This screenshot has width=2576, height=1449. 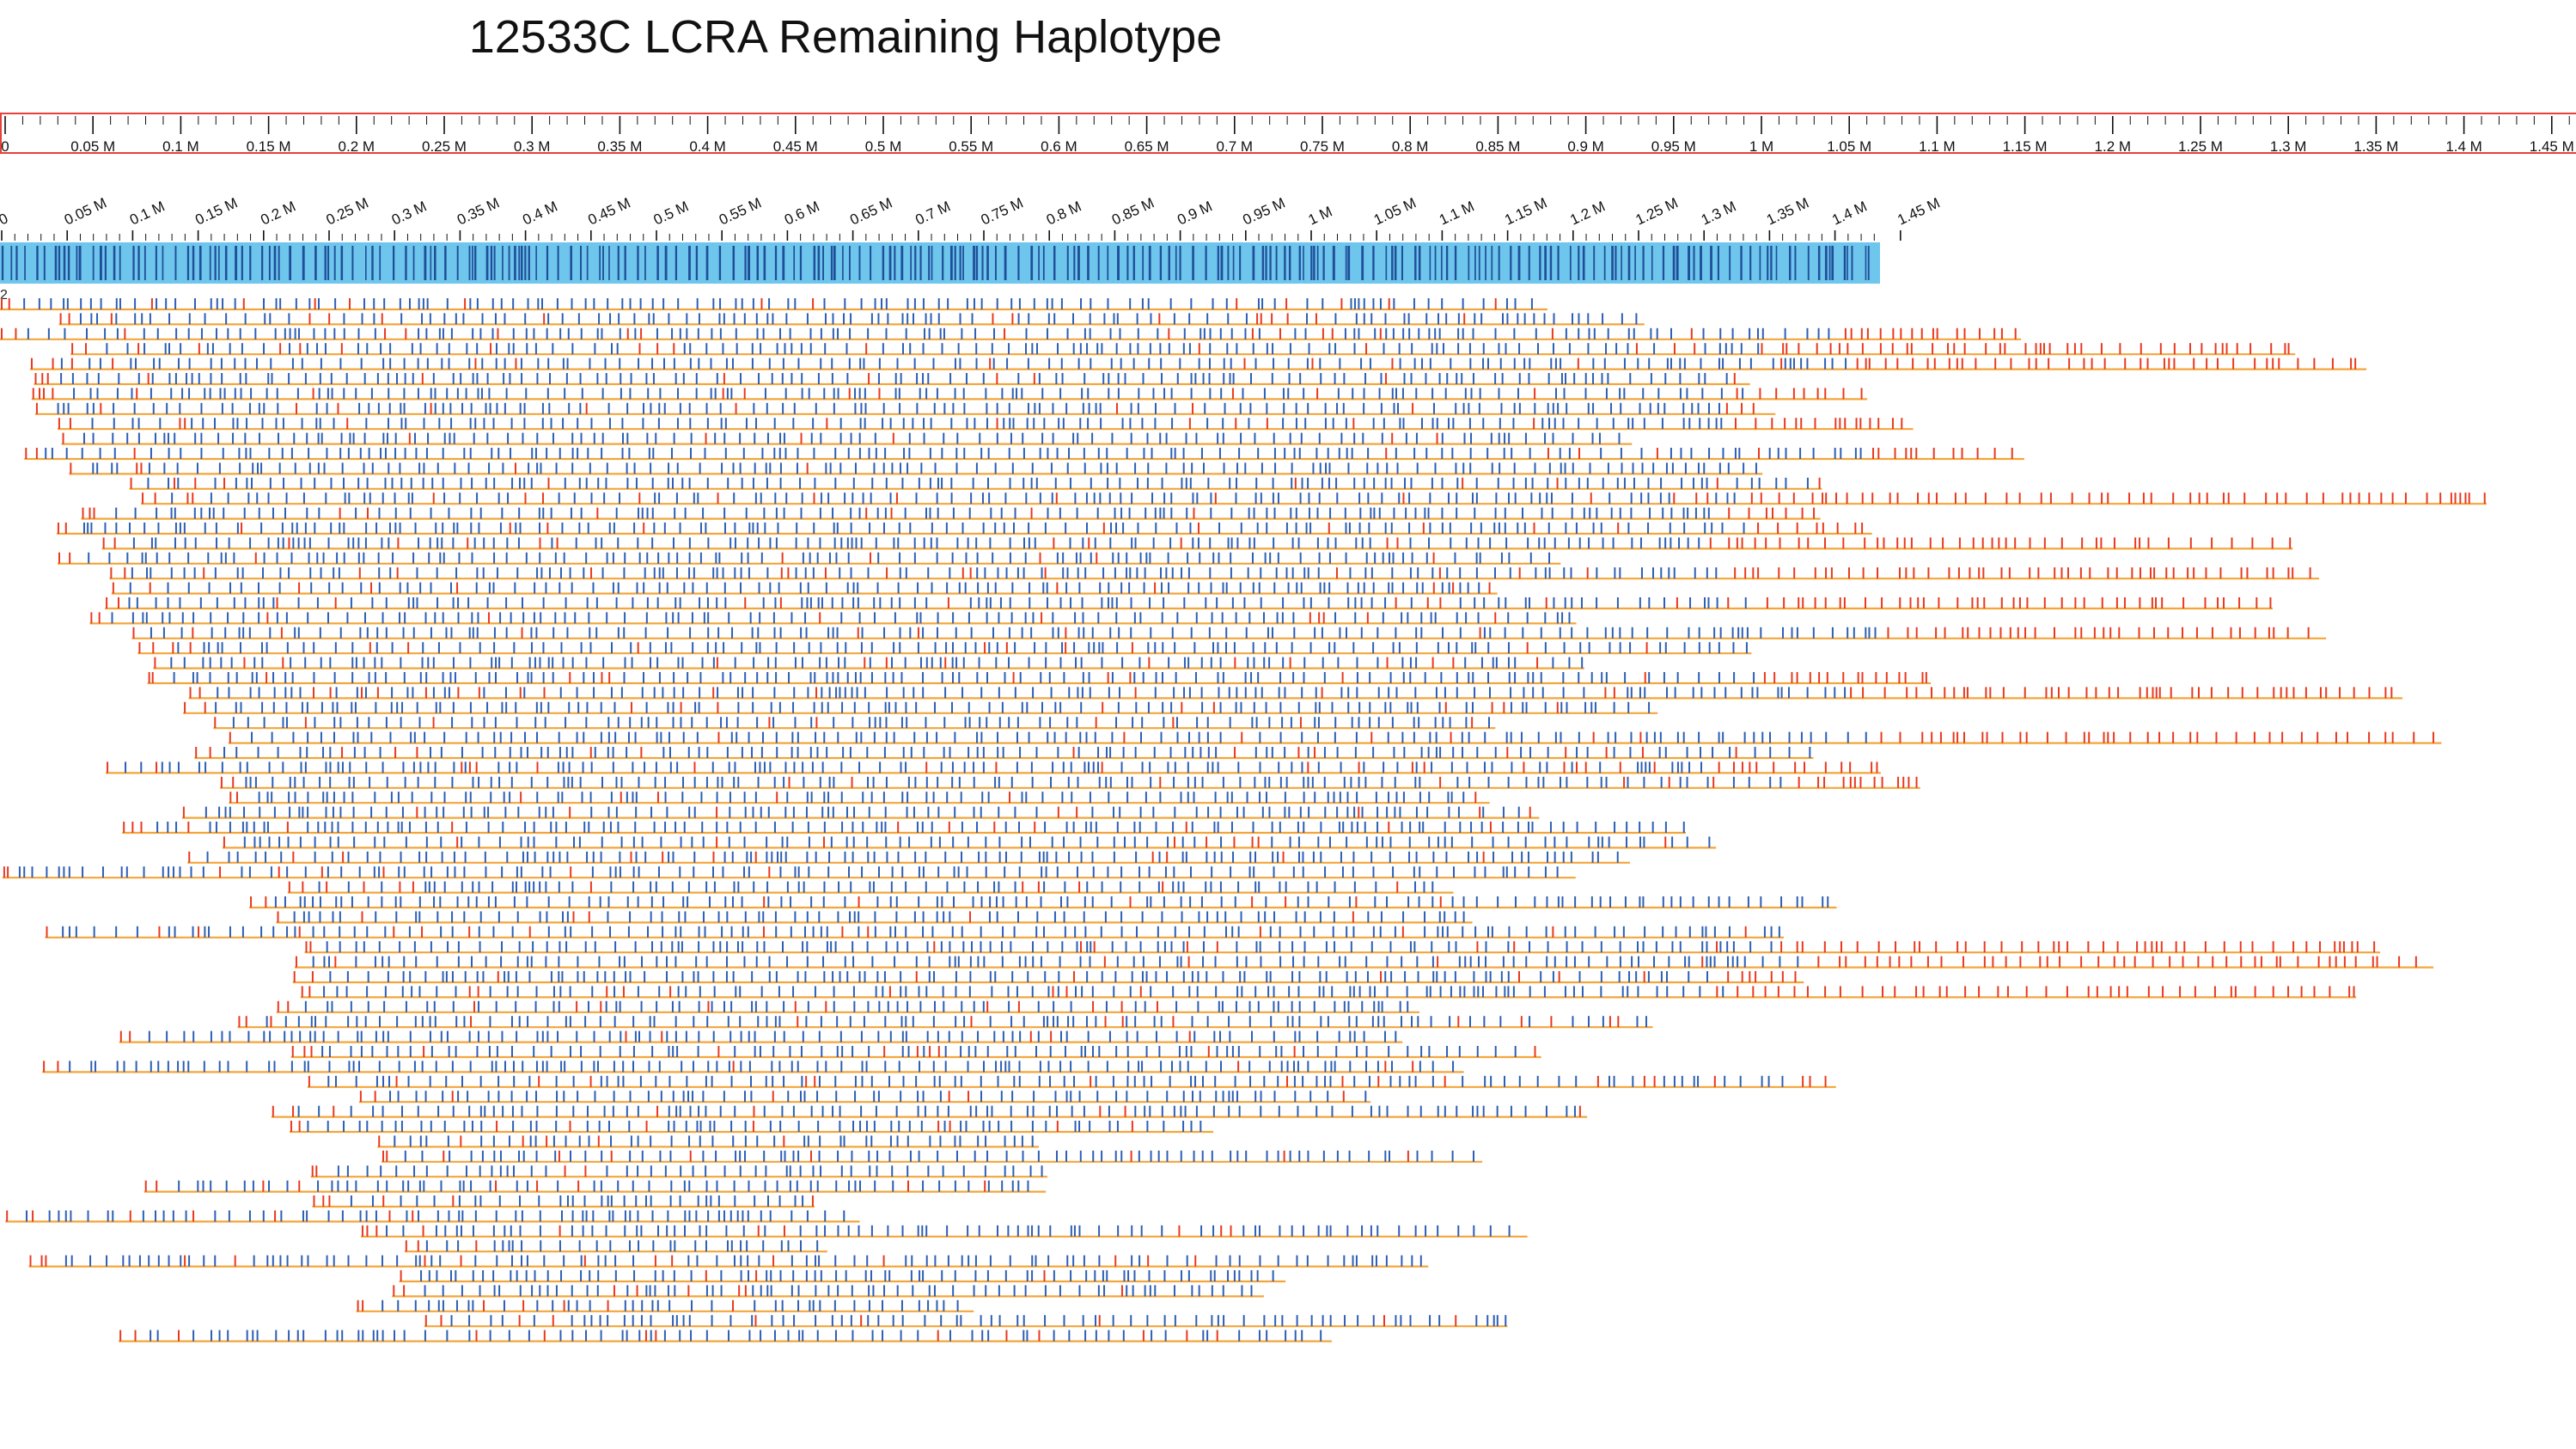 What do you see at coordinates (1787, 211) in the screenshot?
I see `contig-ruler-tick-label: 1.35 M` at bounding box center [1787, 211].